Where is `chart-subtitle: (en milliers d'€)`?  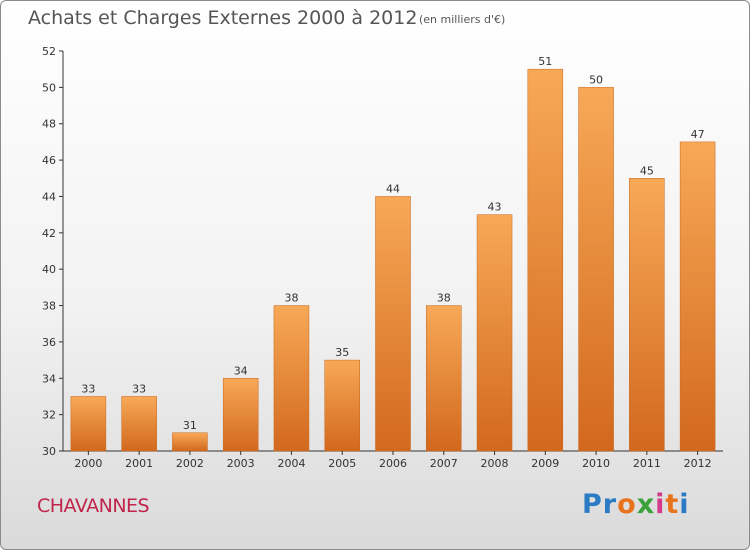 chart-subtitle: (en milliers d'€) is located at coordinates (462, 19).